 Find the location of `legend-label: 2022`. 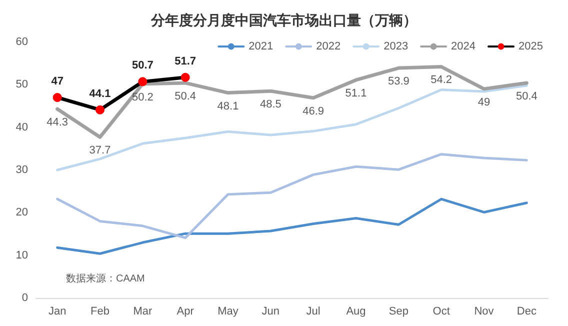

legend-label: 2022 is located at coordinates (328, 46).